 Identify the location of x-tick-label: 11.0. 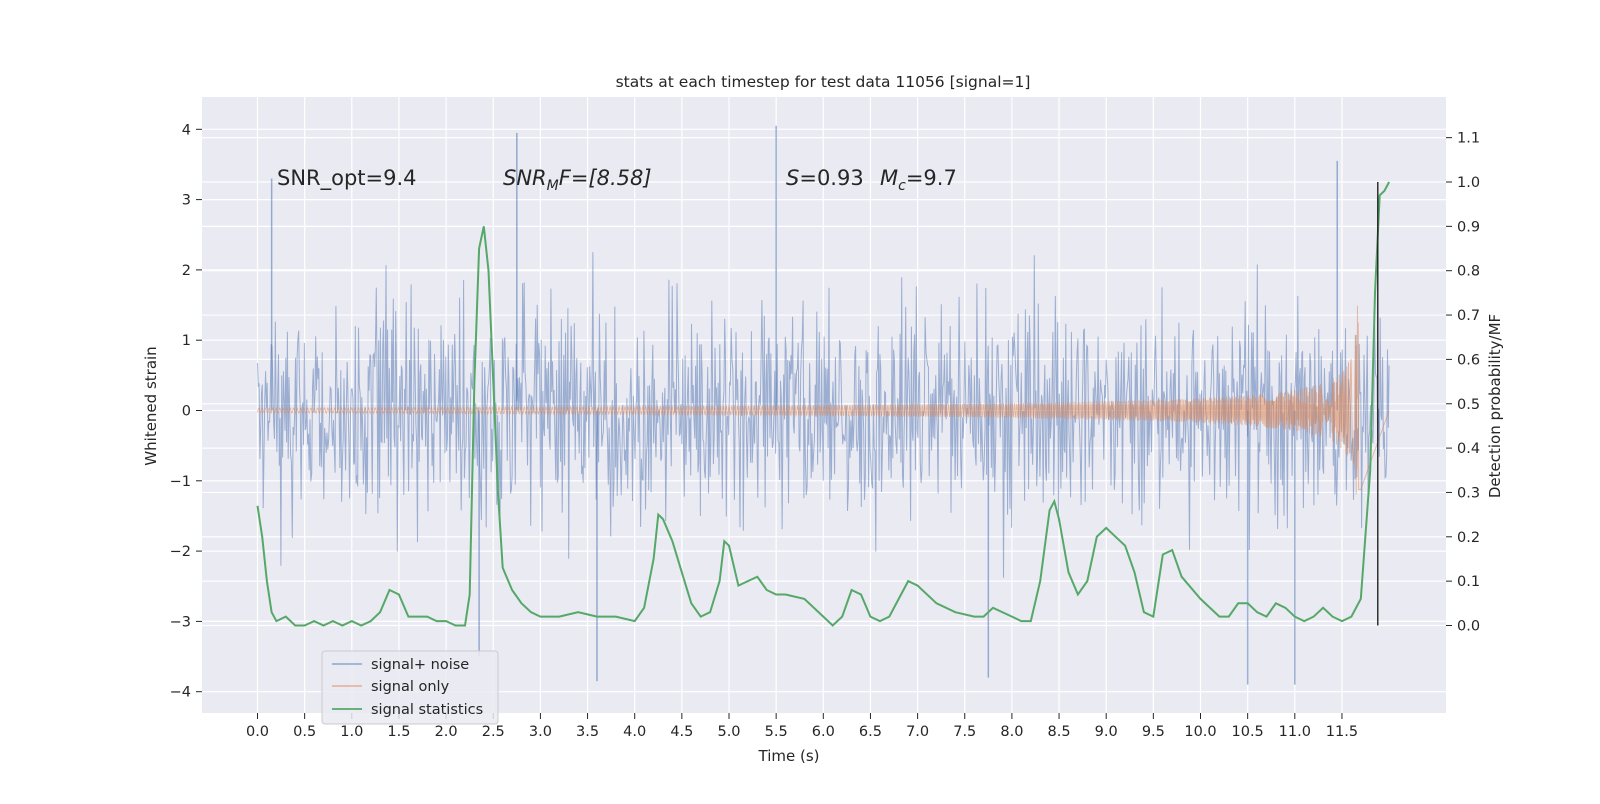
(1295, 732).